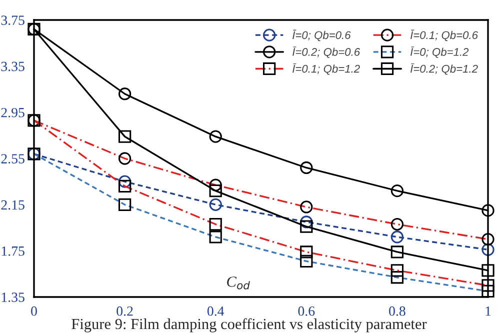 The image size is (498, 334). What do you see at coordinates (326, 52) in the screenshot?
I see `legend-label: Ī=0.2; Qb=0.6` at bounding box center [326, 52].